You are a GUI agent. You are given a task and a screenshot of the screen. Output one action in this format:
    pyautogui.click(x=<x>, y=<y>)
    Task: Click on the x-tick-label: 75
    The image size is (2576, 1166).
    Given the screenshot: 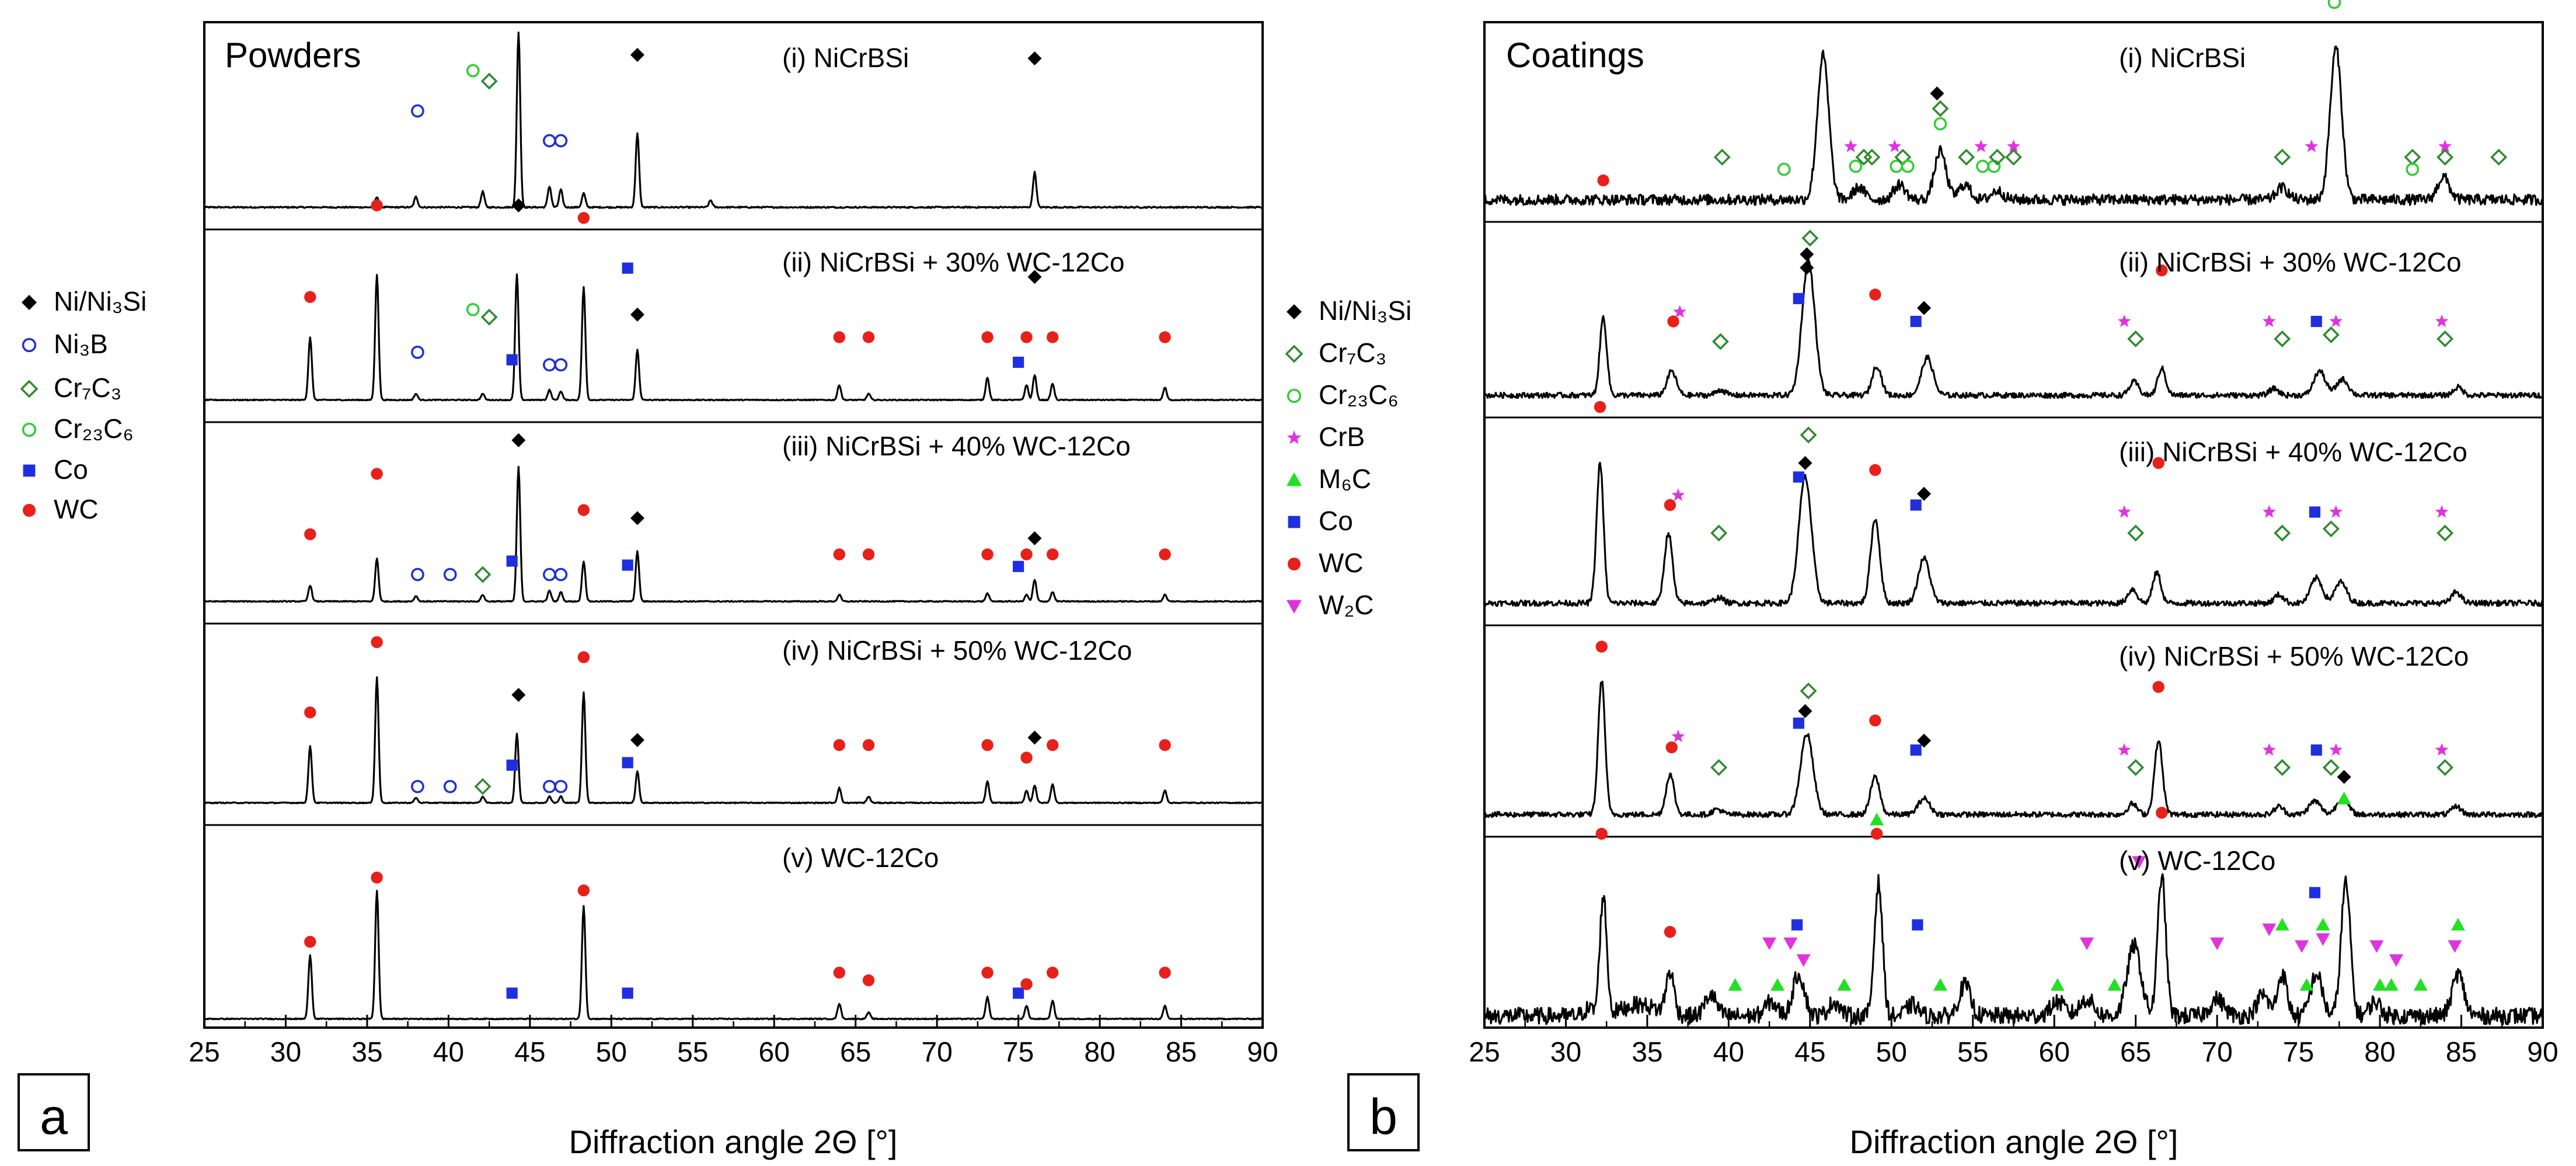 What is the action you would take?
    pyautogui.click(x=2299, y=1052)
    